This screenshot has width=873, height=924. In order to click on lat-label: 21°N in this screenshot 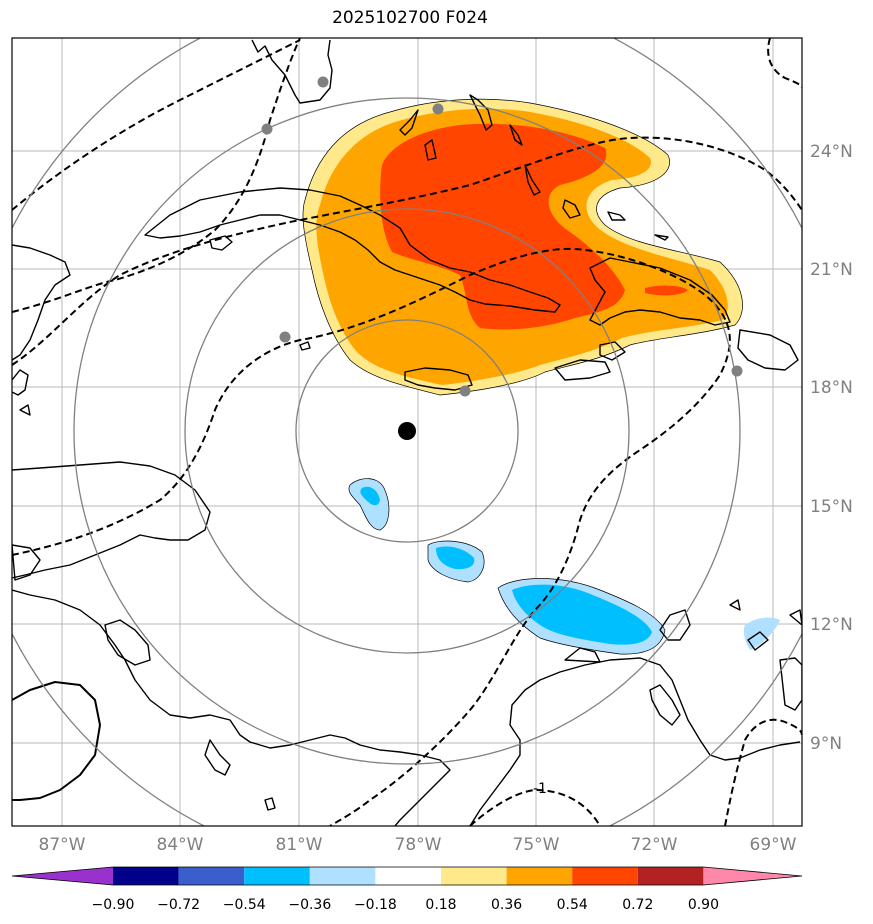, I will do `click(831, 270)`.